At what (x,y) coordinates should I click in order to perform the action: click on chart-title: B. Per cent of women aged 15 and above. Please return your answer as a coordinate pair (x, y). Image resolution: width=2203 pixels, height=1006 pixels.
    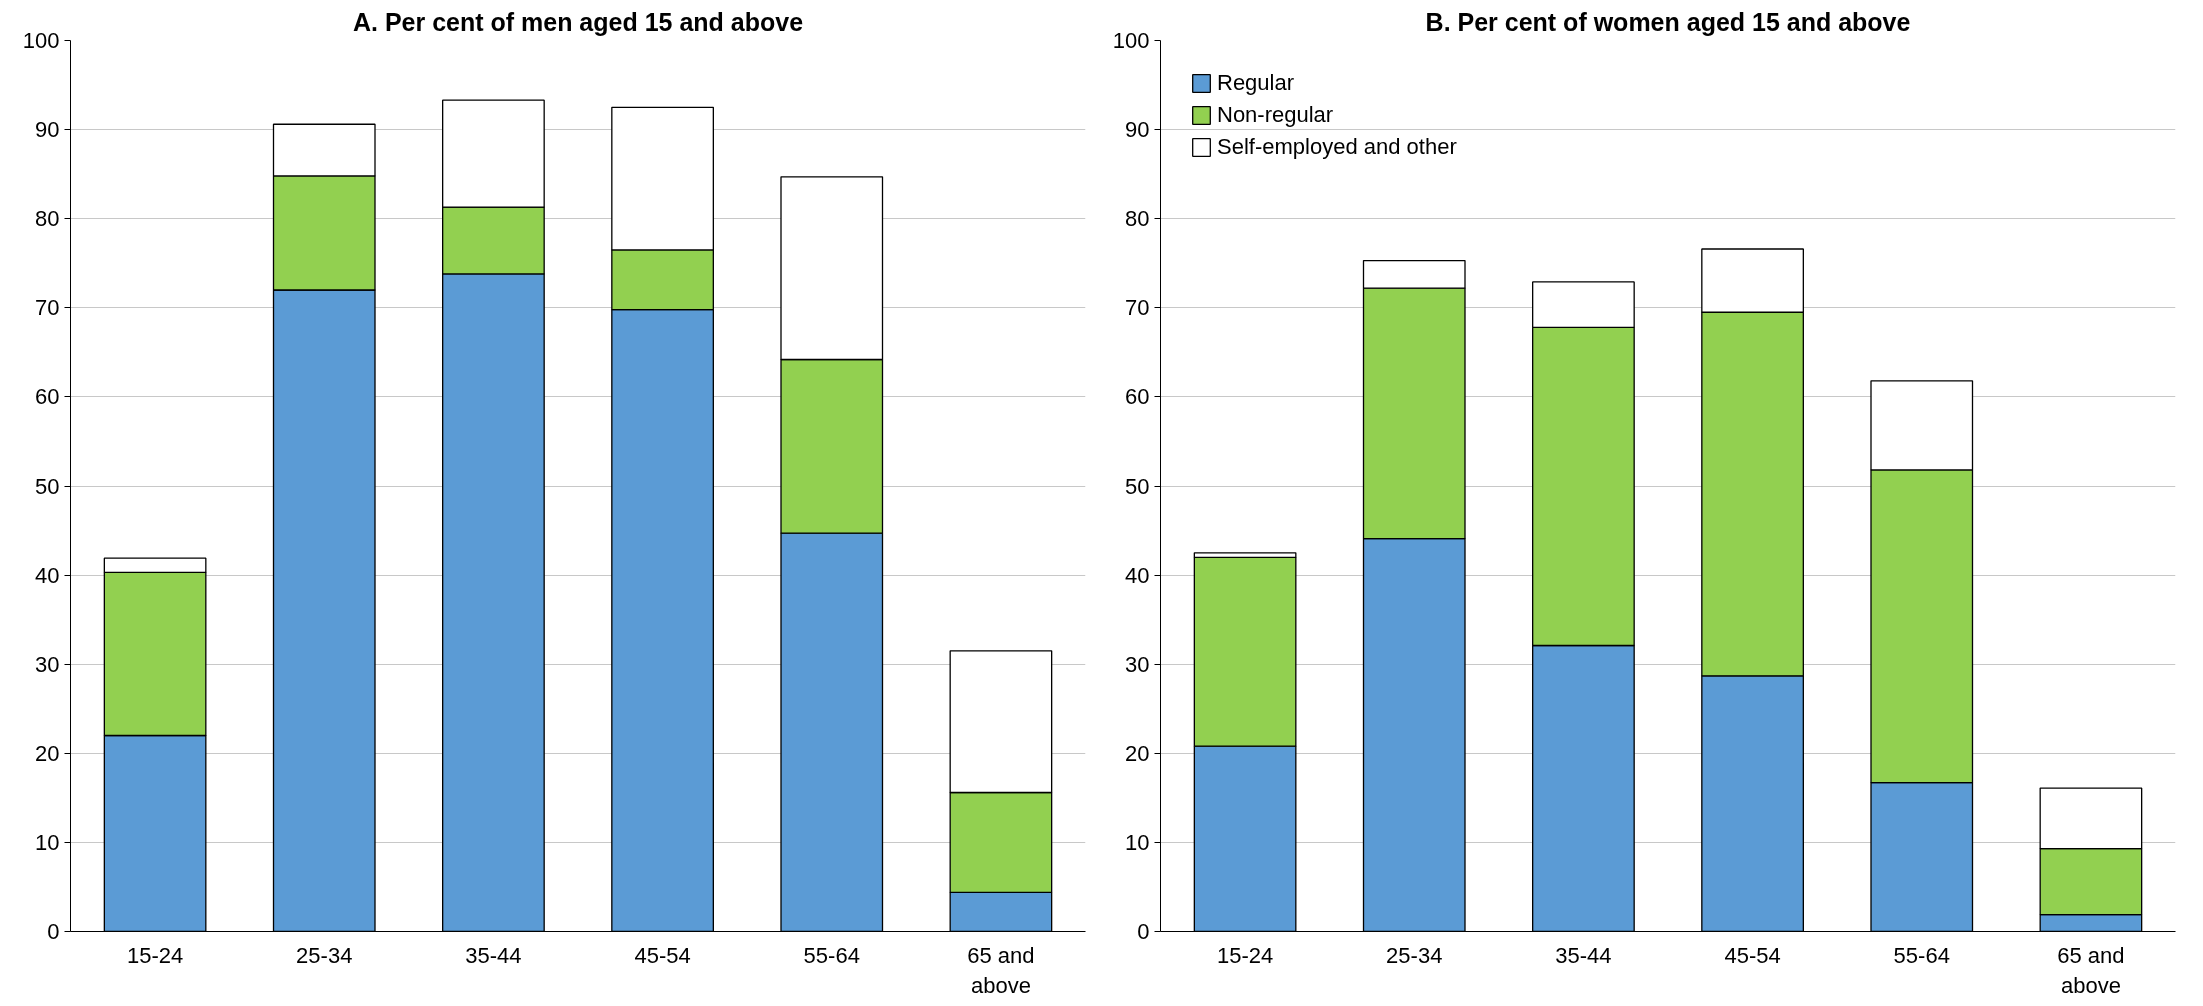
    Looking at the image, I should click on (1668, 21).